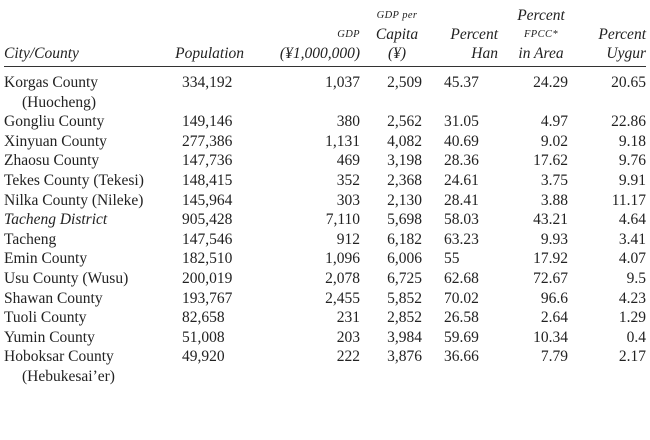 The height and width of the screenshot is (440, 650). Describe the element at coordinates (541, 34) in the screenshot. I see `header-fpcc-line2: FPCC*` at that location.